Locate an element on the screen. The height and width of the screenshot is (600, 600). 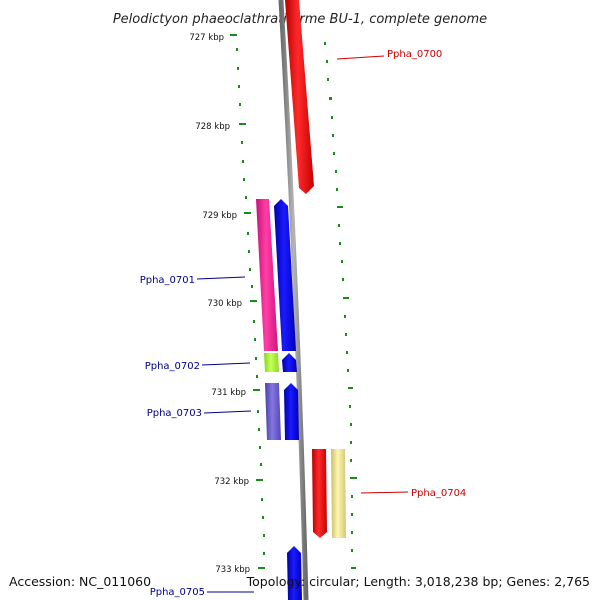
callout-ppha-0703: Ppha_0703 is located at coordinates (199, 413).